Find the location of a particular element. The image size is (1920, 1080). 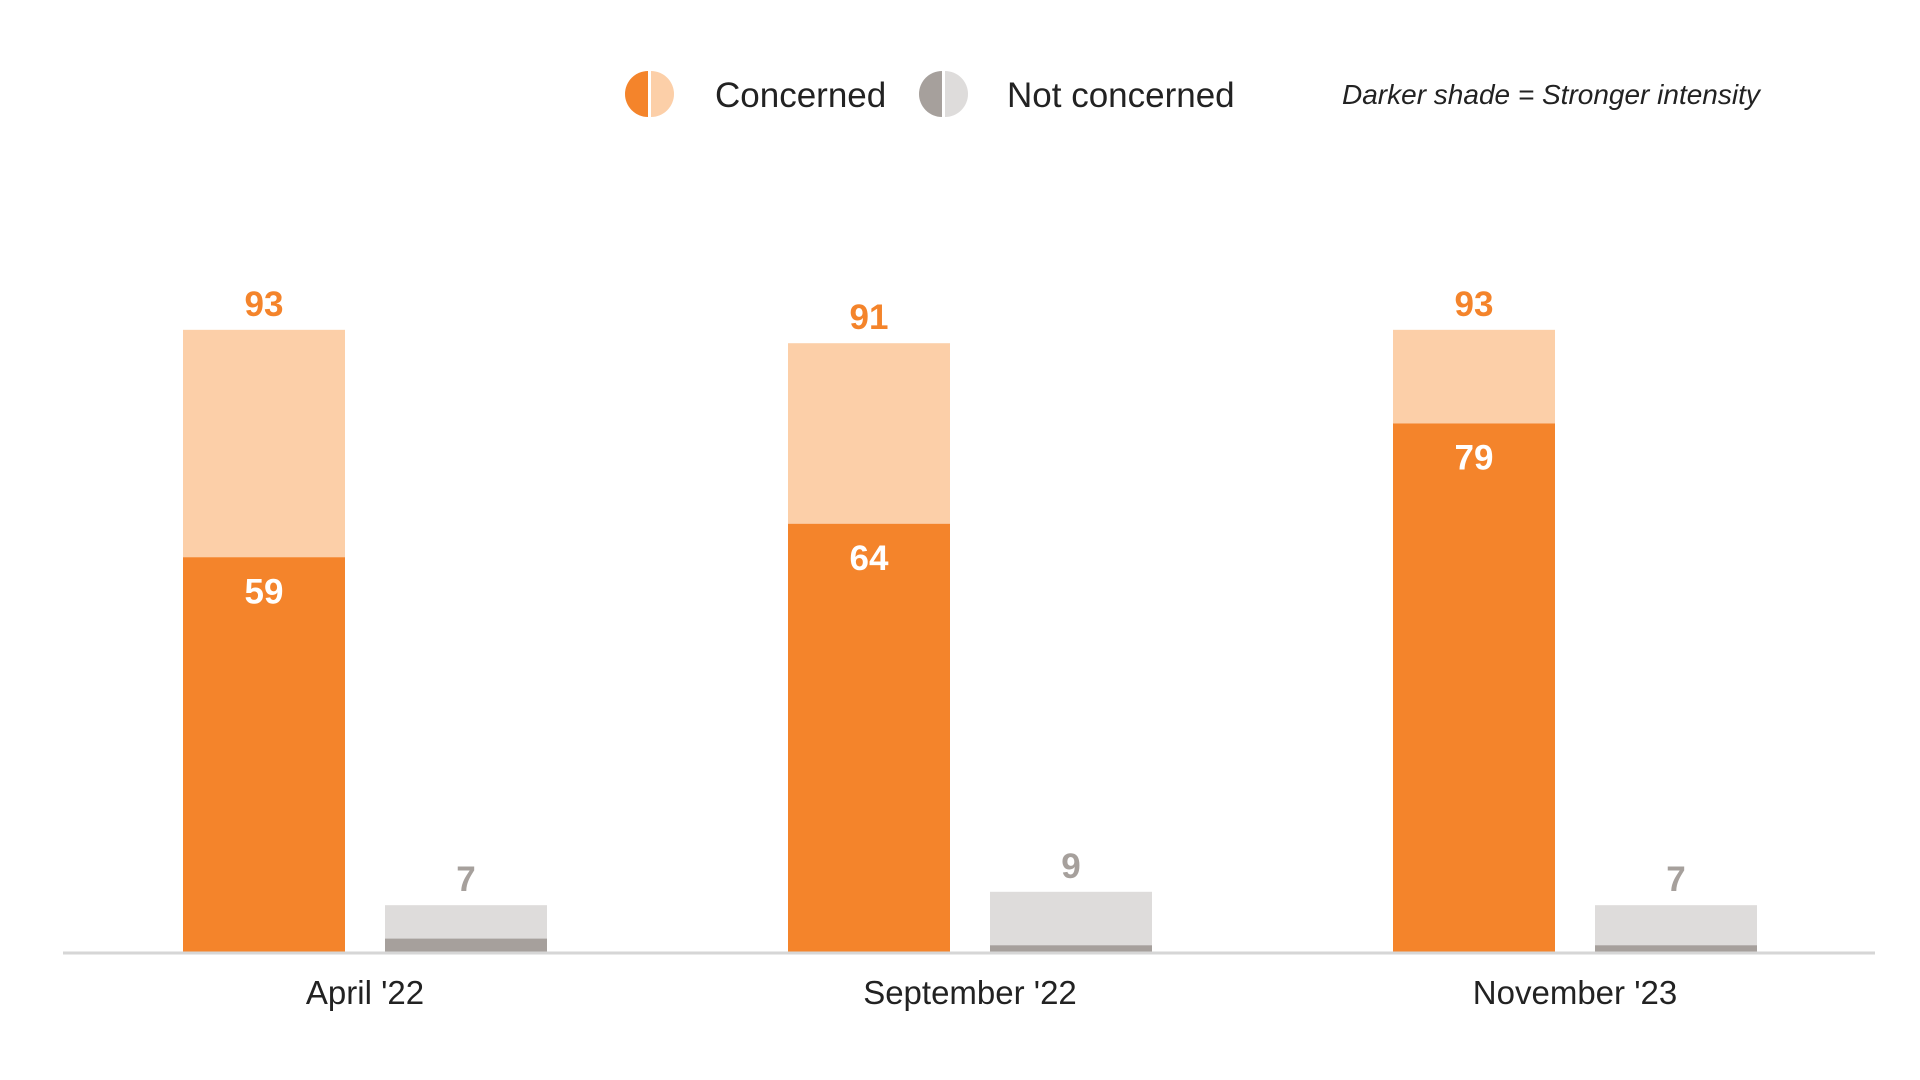

label-concerned-total-1: 91 is located at coordinates (869, 317).